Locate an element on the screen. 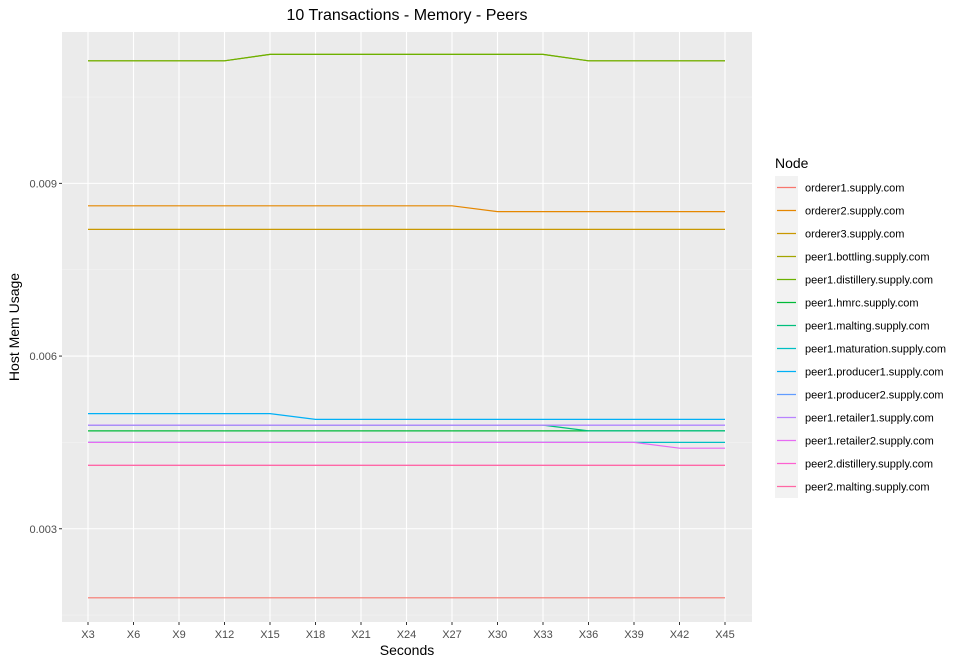  legend-label: peer1.retailer1.supply.com is located at coordinates (869, 419).